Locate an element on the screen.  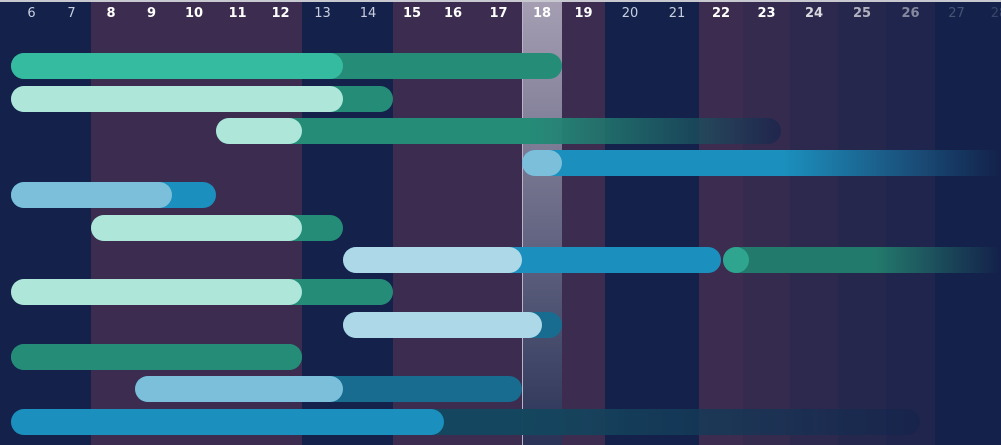
day-label: 25 is located at coordinates (862, 13).